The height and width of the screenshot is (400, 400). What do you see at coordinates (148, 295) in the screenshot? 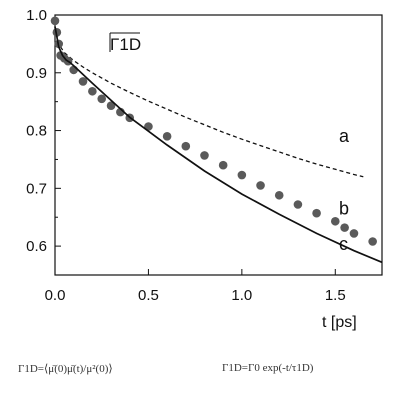
I see `x-tick-label: 0.5` at bounding box center [148, 295].